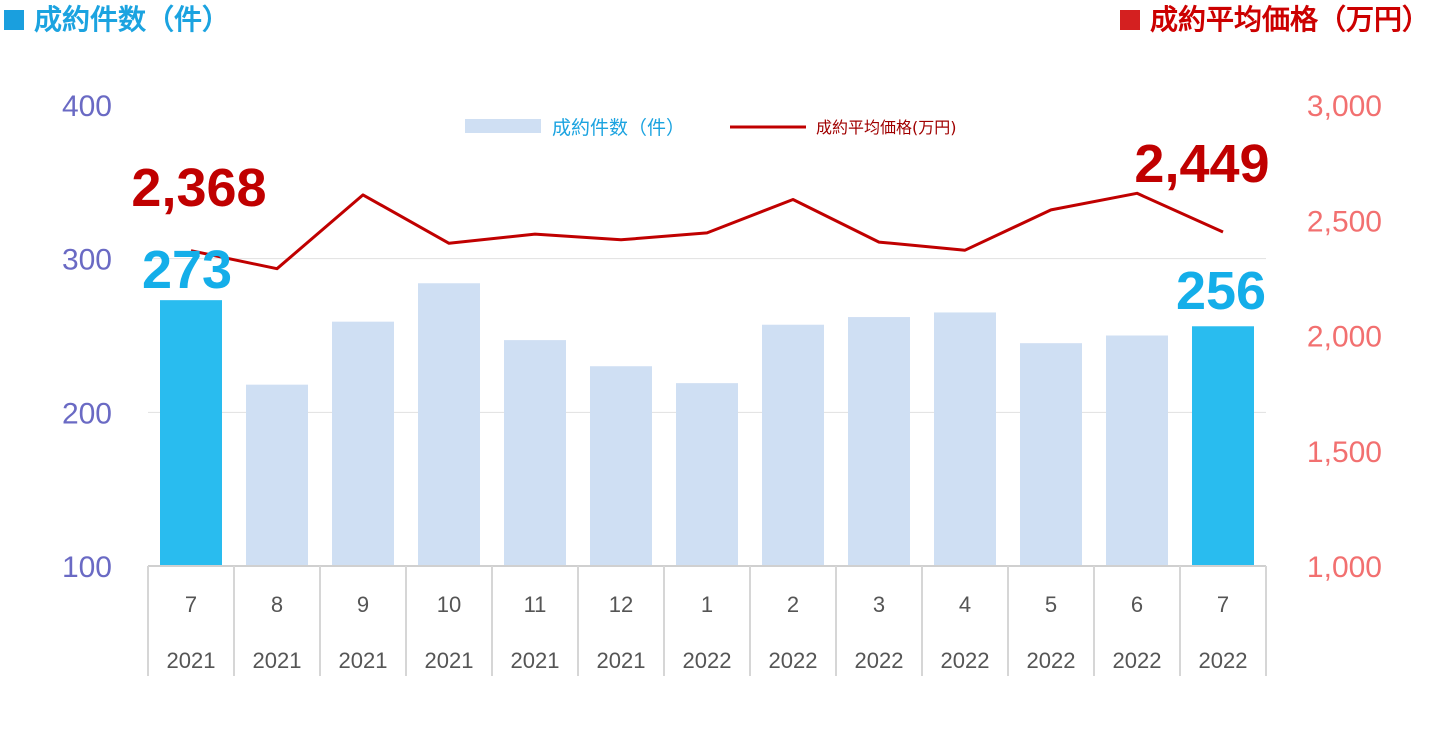  Describe the element at coordinates (793, 604) in the screenshot. I see `x-tick-month: 2` at that location.